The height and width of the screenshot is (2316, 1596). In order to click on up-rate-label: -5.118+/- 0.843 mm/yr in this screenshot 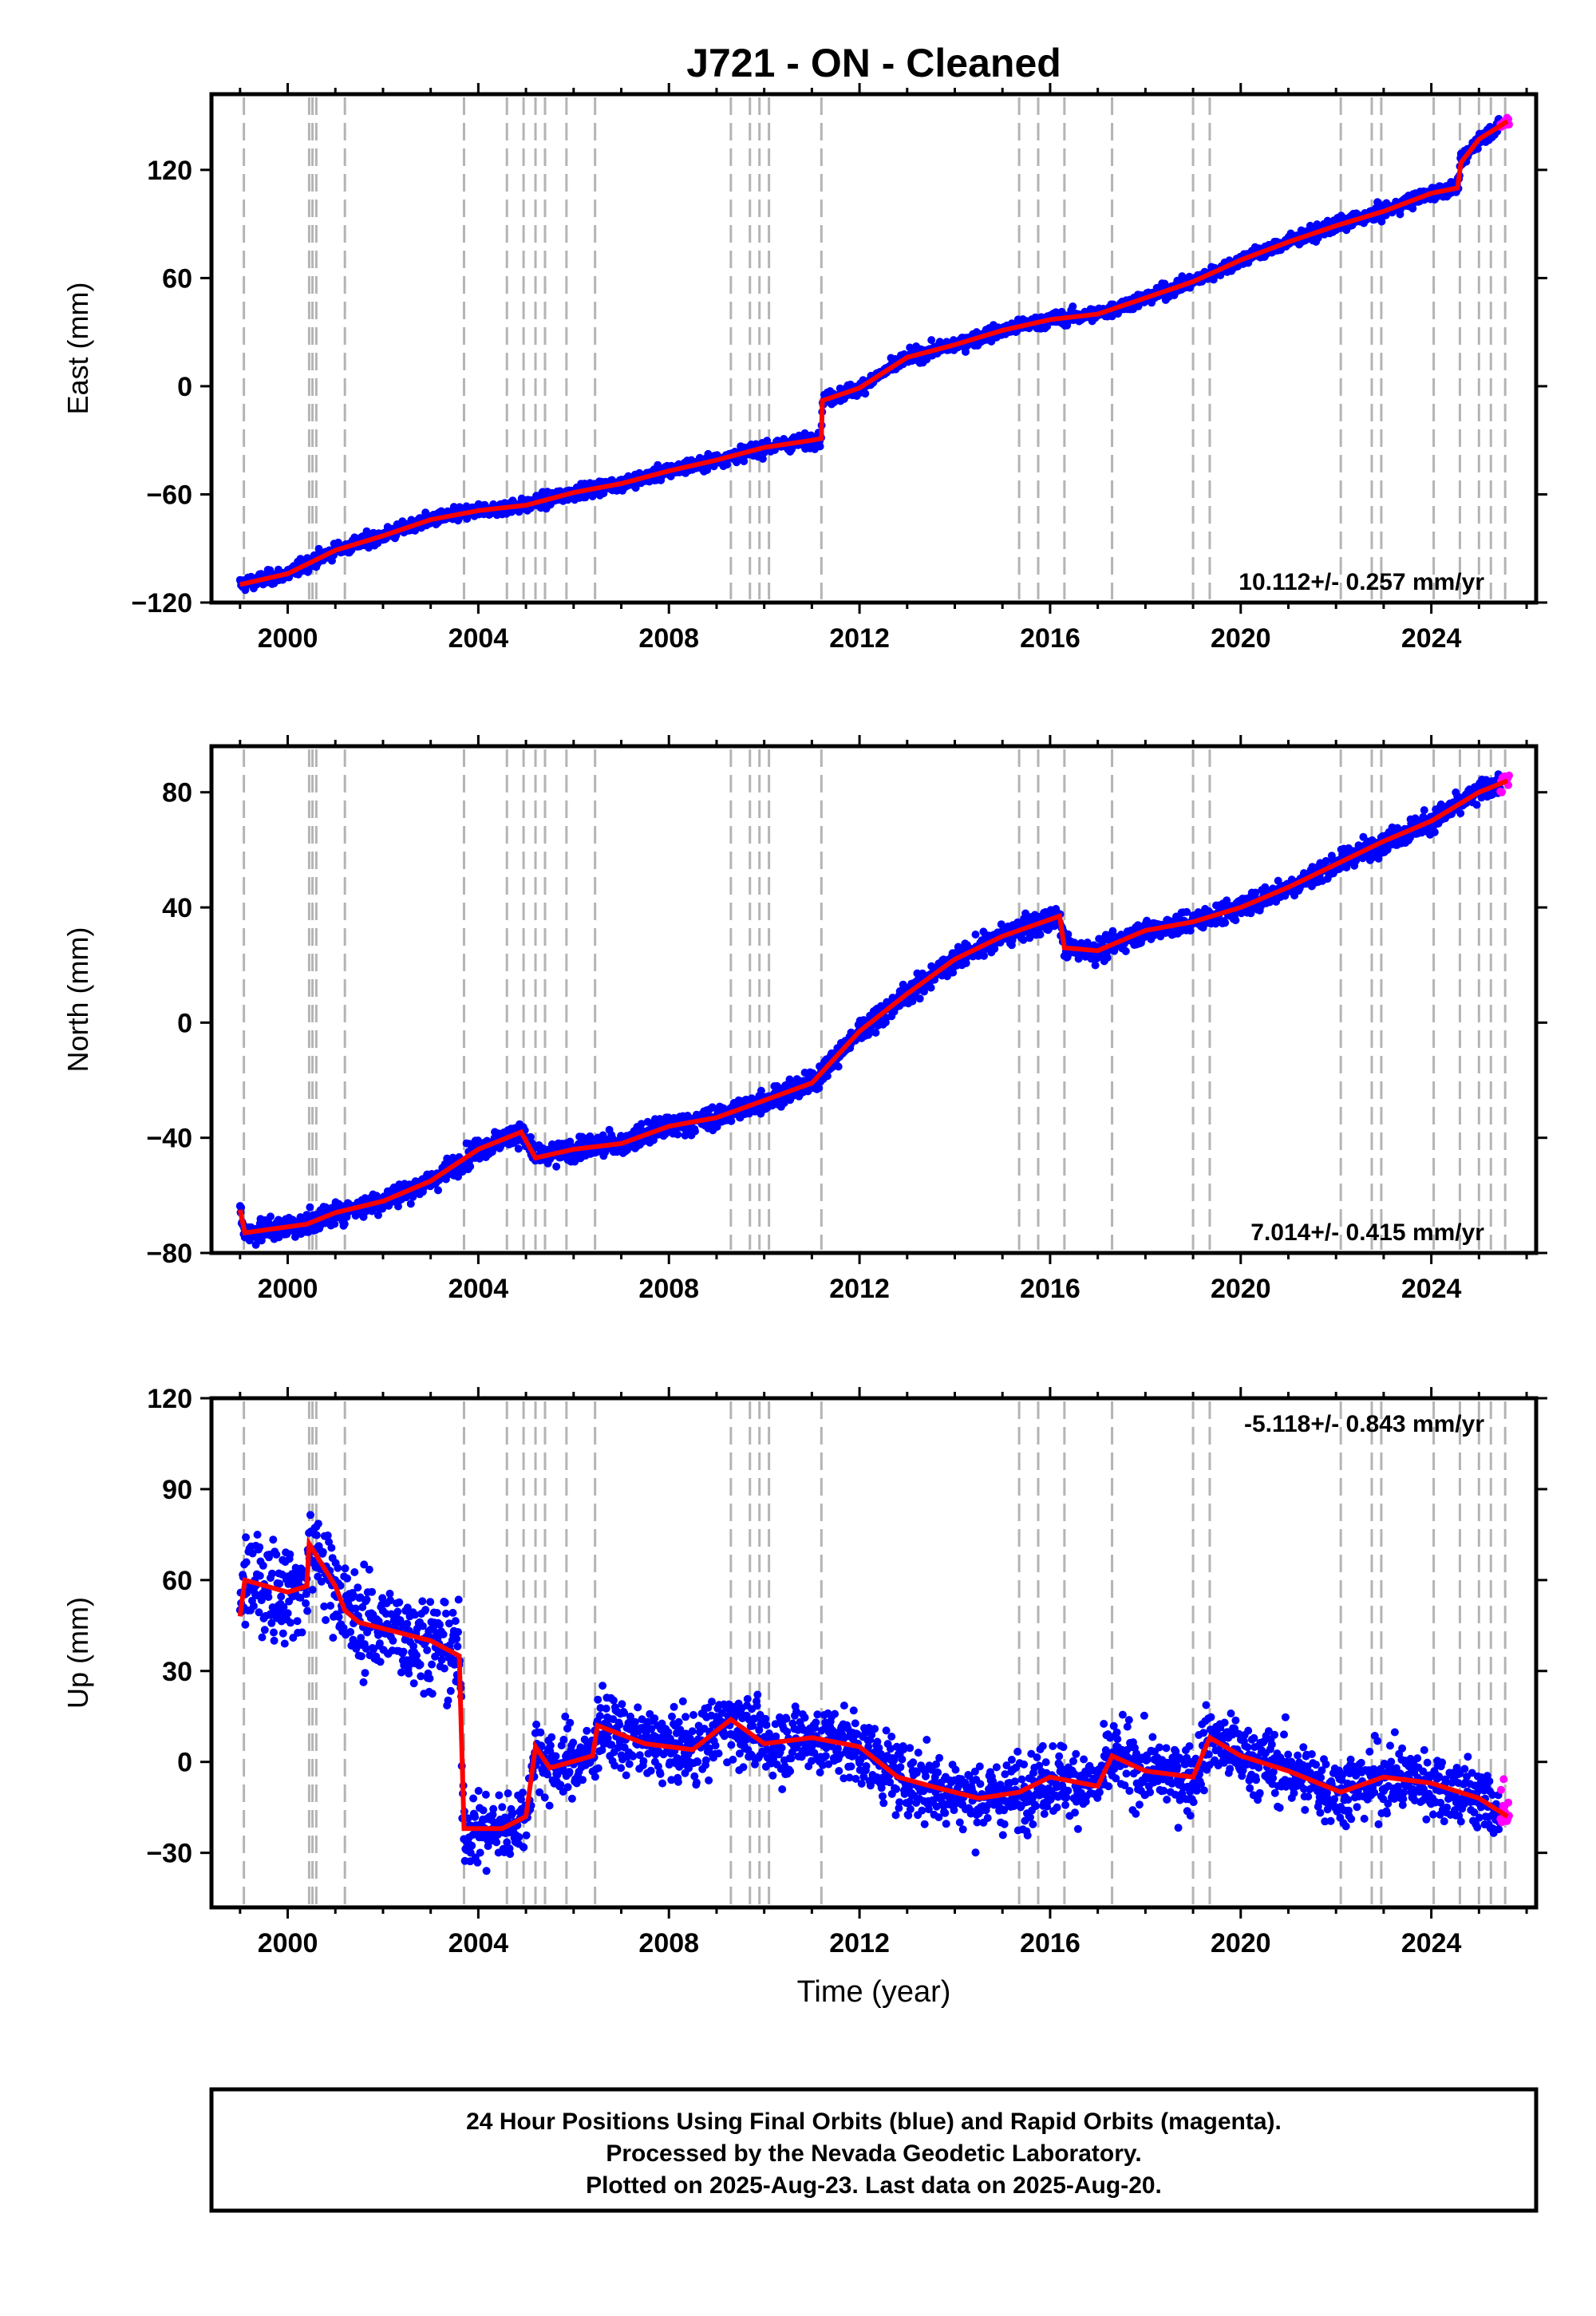, I will do `click(1364, 1424)`.